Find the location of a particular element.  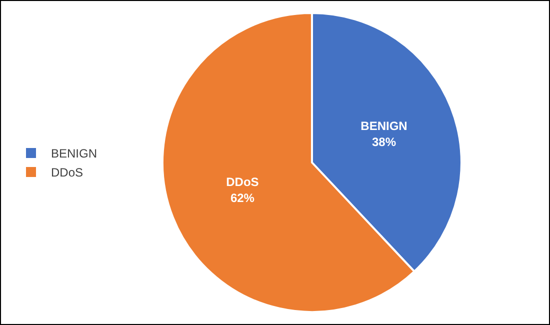

slice-label: DDoS is located at coordinates (242, 182).